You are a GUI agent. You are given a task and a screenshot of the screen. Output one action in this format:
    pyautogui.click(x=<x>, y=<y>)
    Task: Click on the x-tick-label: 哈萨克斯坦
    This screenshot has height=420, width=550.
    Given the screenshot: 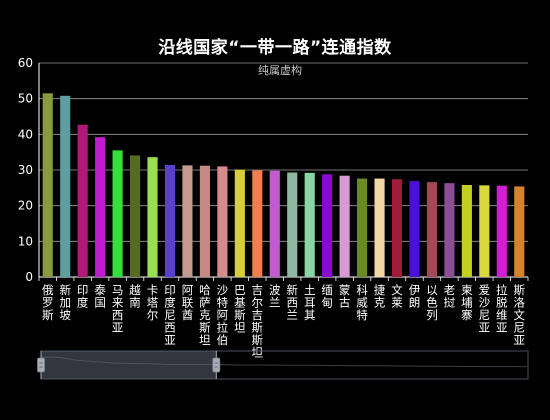 What is the action you would take?
    pyautogui.click(x=205, y=315)
    